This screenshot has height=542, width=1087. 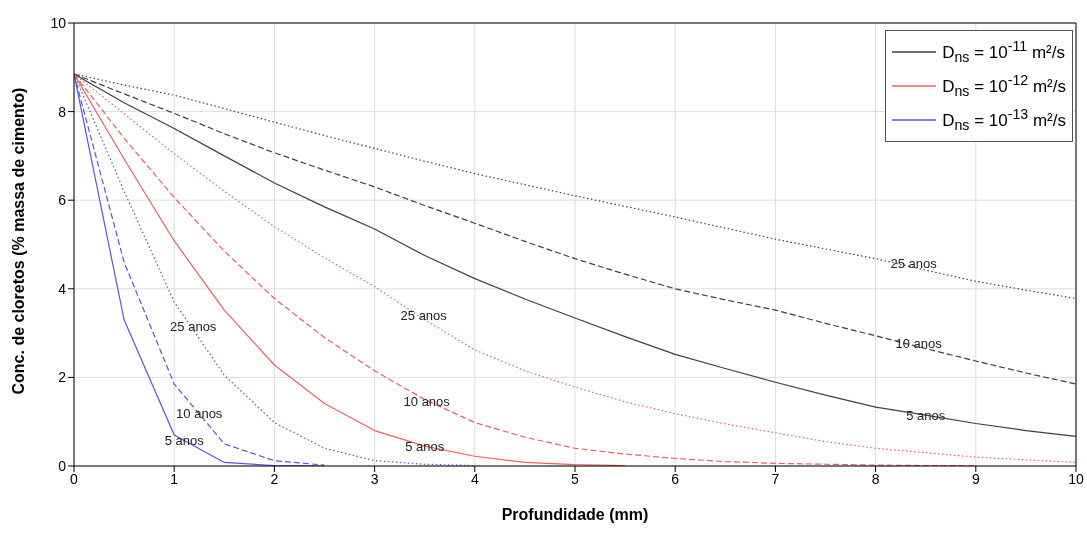 I want to click on legend-label: D$_{ns}$ = 10$^{-12}$ m²/s, so click(x=1004, y=86).